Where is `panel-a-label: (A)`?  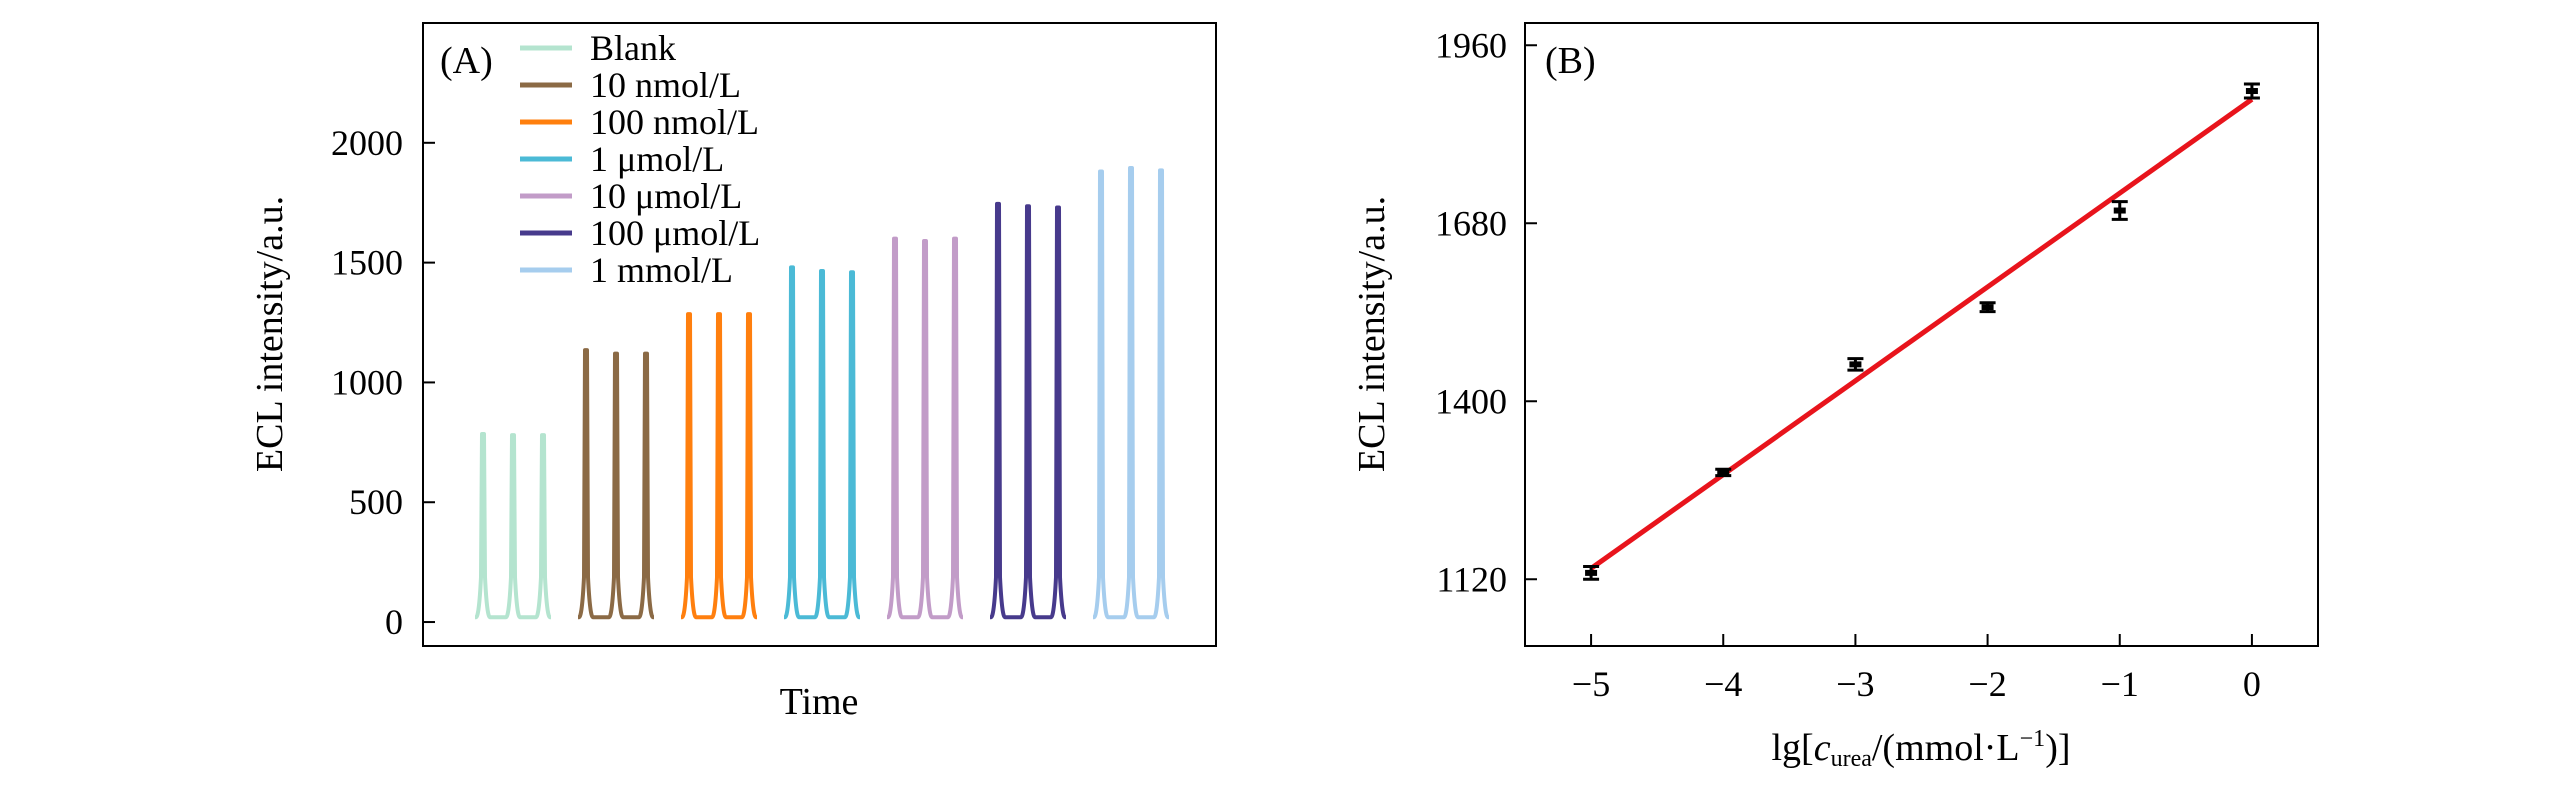 panel-a-label: (A) is located at coordinates (466, 61).